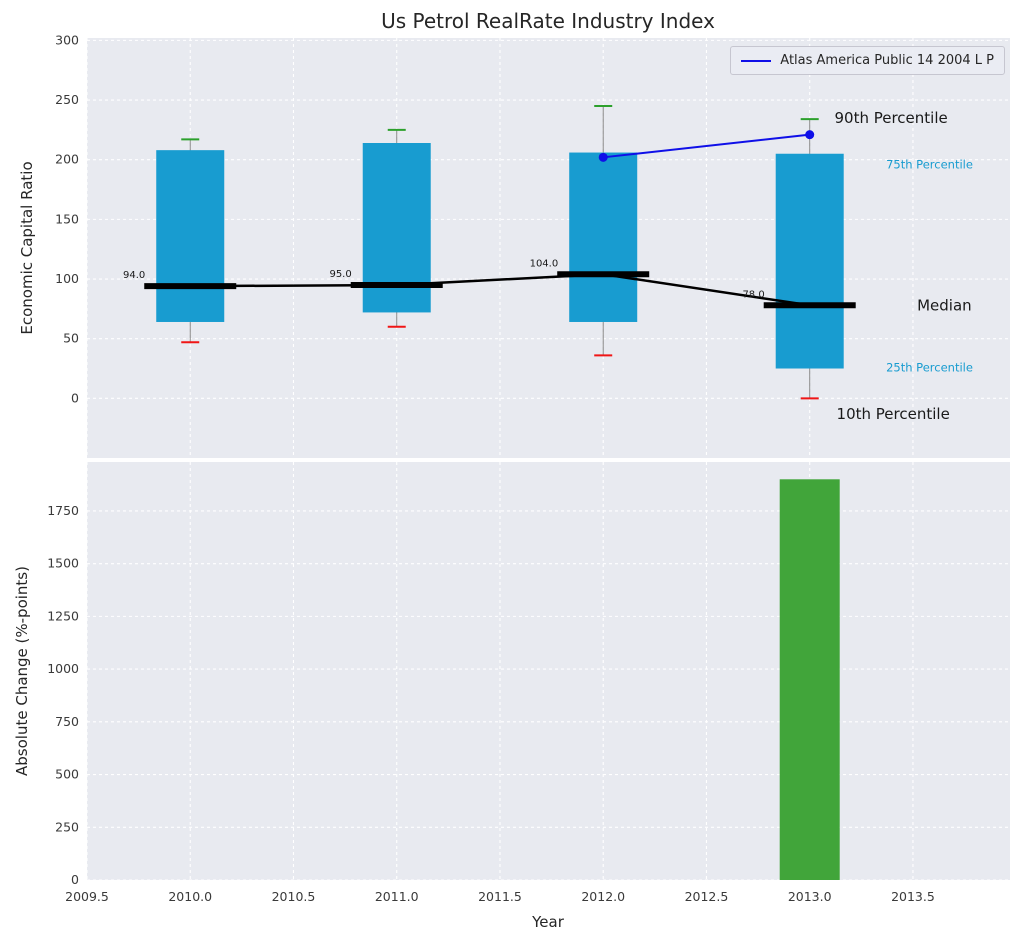 The image size is (1026, 942). What do you see at coordinates (548, 922) in the screenshot?
I see `x-axis-label: Year` at bounding box center [548, 922].